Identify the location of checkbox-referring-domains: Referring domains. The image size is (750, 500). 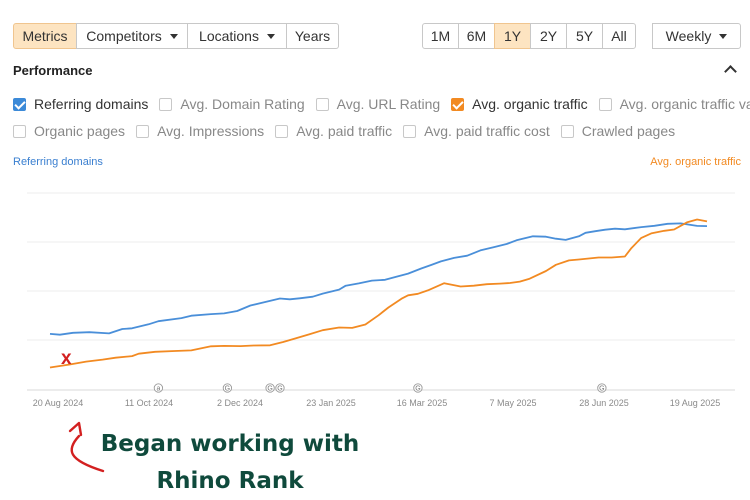
(80, 104).